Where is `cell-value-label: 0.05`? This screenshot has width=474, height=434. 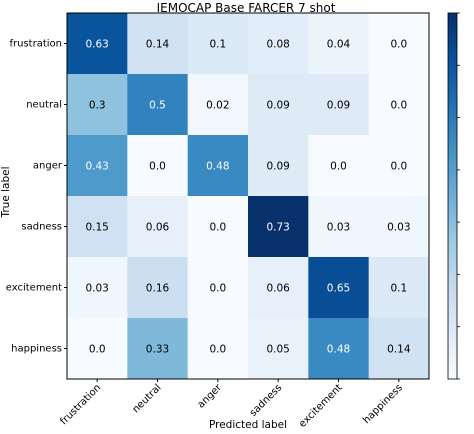
cell-value-label: 0.05 is located at coordinates (277, 350).